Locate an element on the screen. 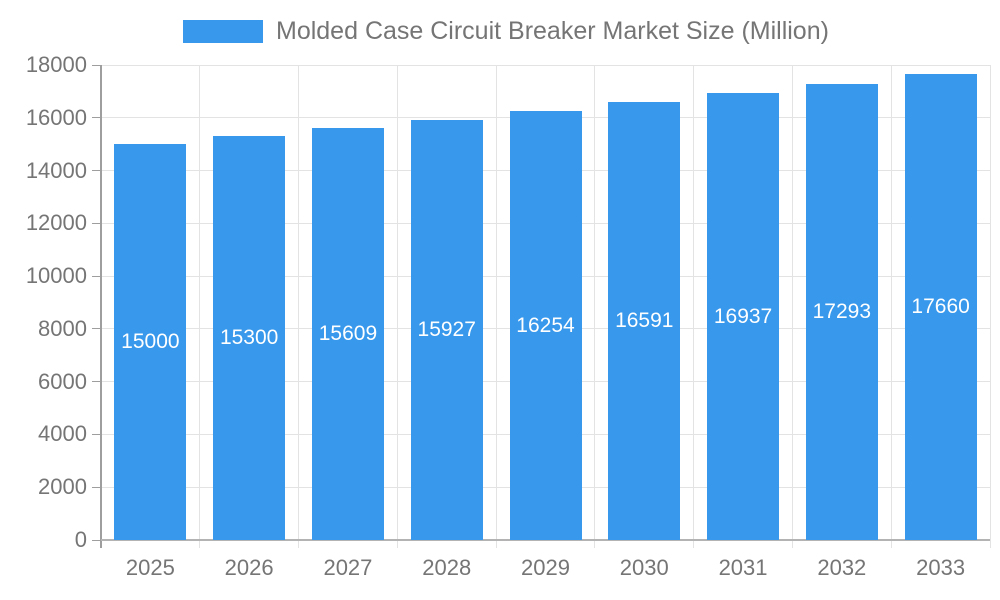  x-axis-label: 2026 is located at coordinates (249, 567).